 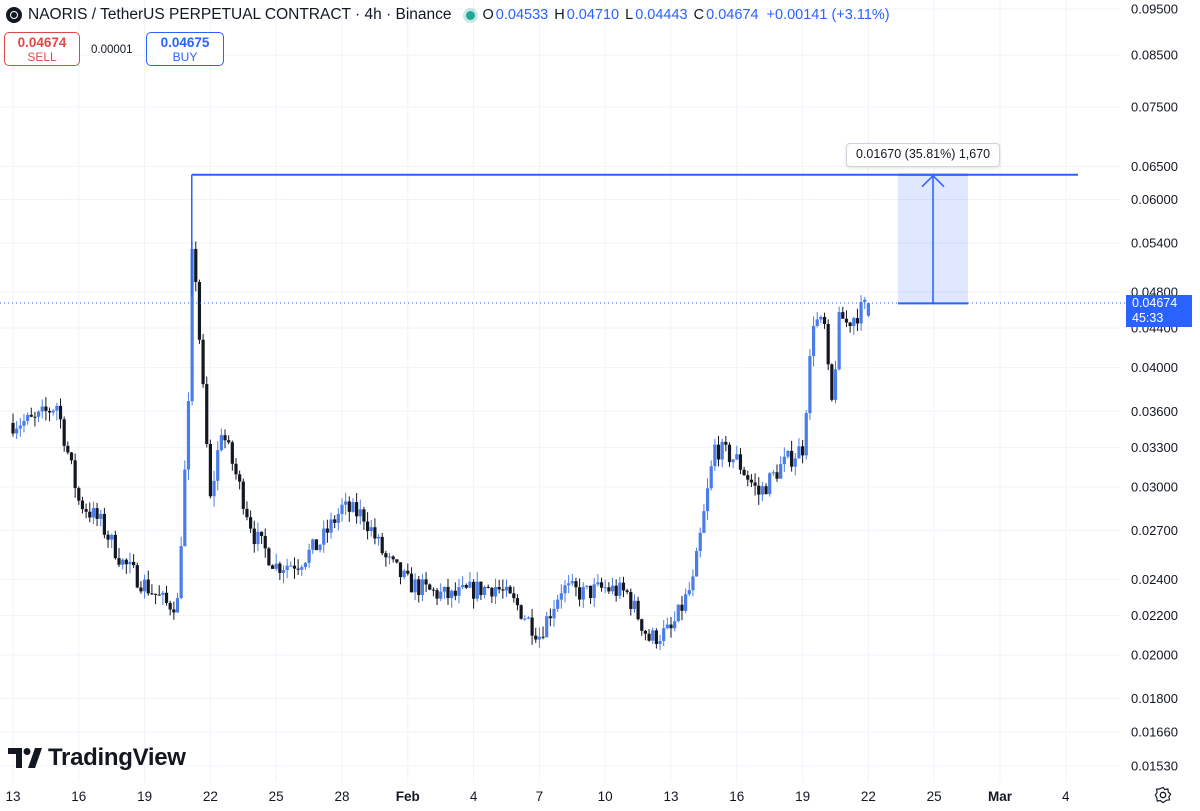 What do you see at coordinates (112, 50) in the screenshot?
I see `spread-value: 0.00001` at bounding box center [112, 50].